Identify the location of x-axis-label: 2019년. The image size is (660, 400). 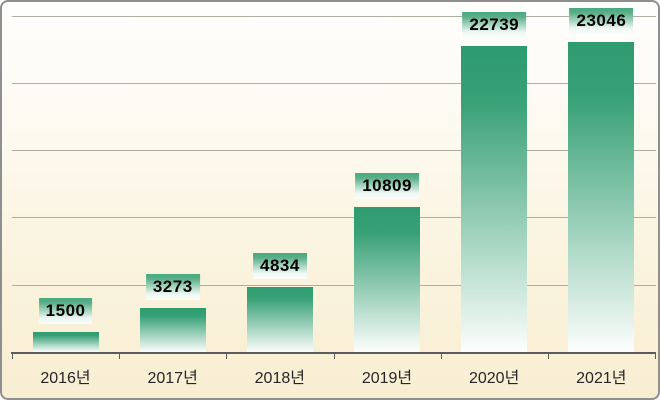
(387, 378).